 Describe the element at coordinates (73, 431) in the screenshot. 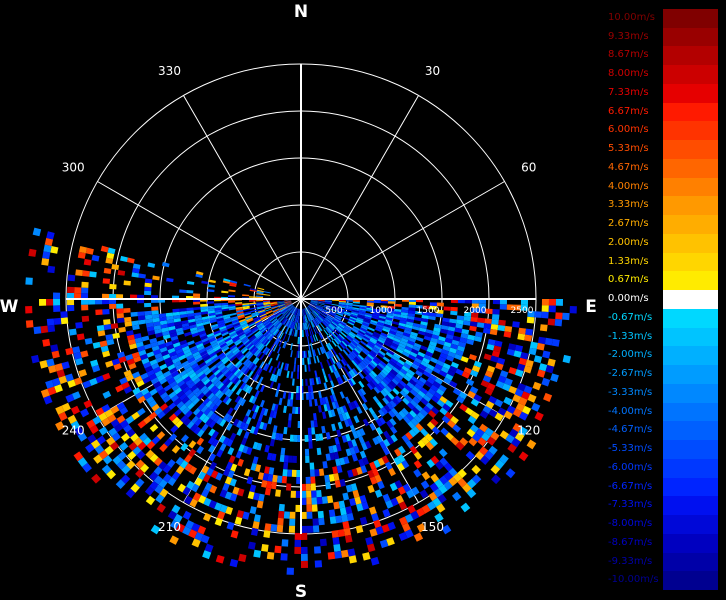

I see `angle-label: 240` at that location.